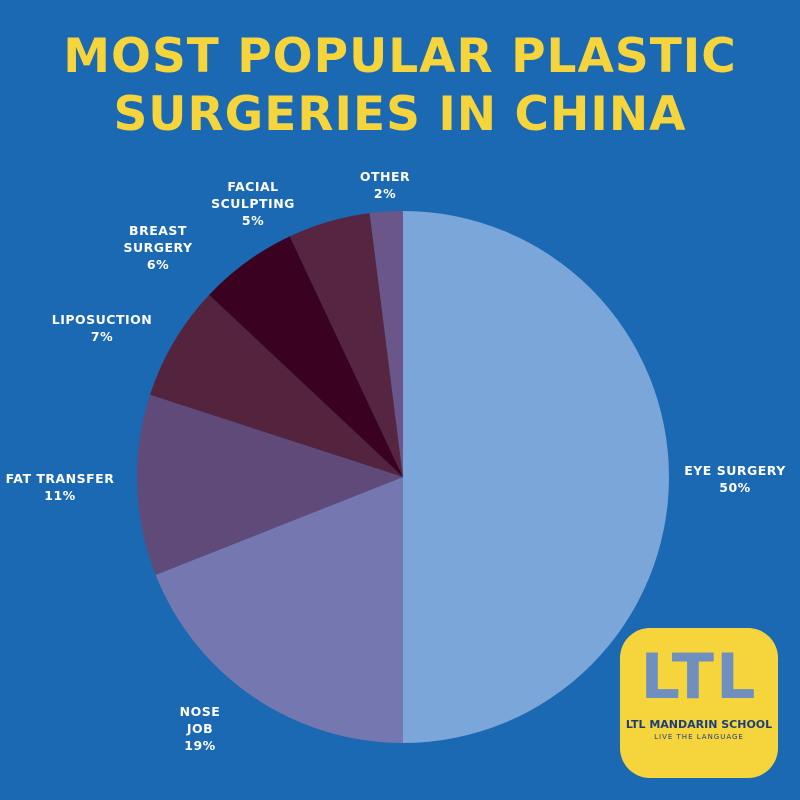 The width and height of the screenshot is (800, 800). What do you see at coordinates (385, 185) in the screenshot?
I see `slice-label: OTHER 2%` at bounding box center [385, 185].